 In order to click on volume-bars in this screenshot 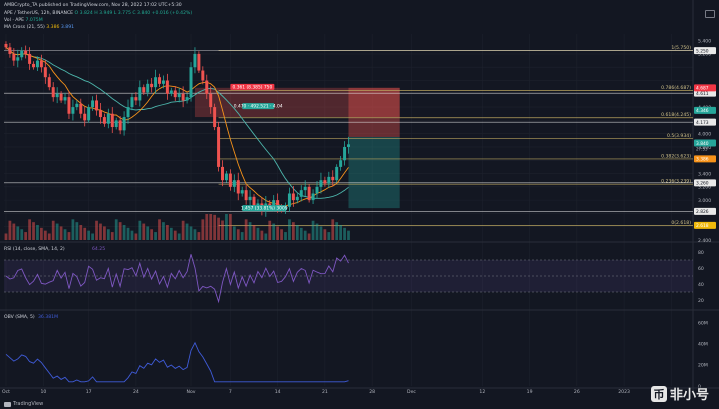, I will do `click(177, 227)`.